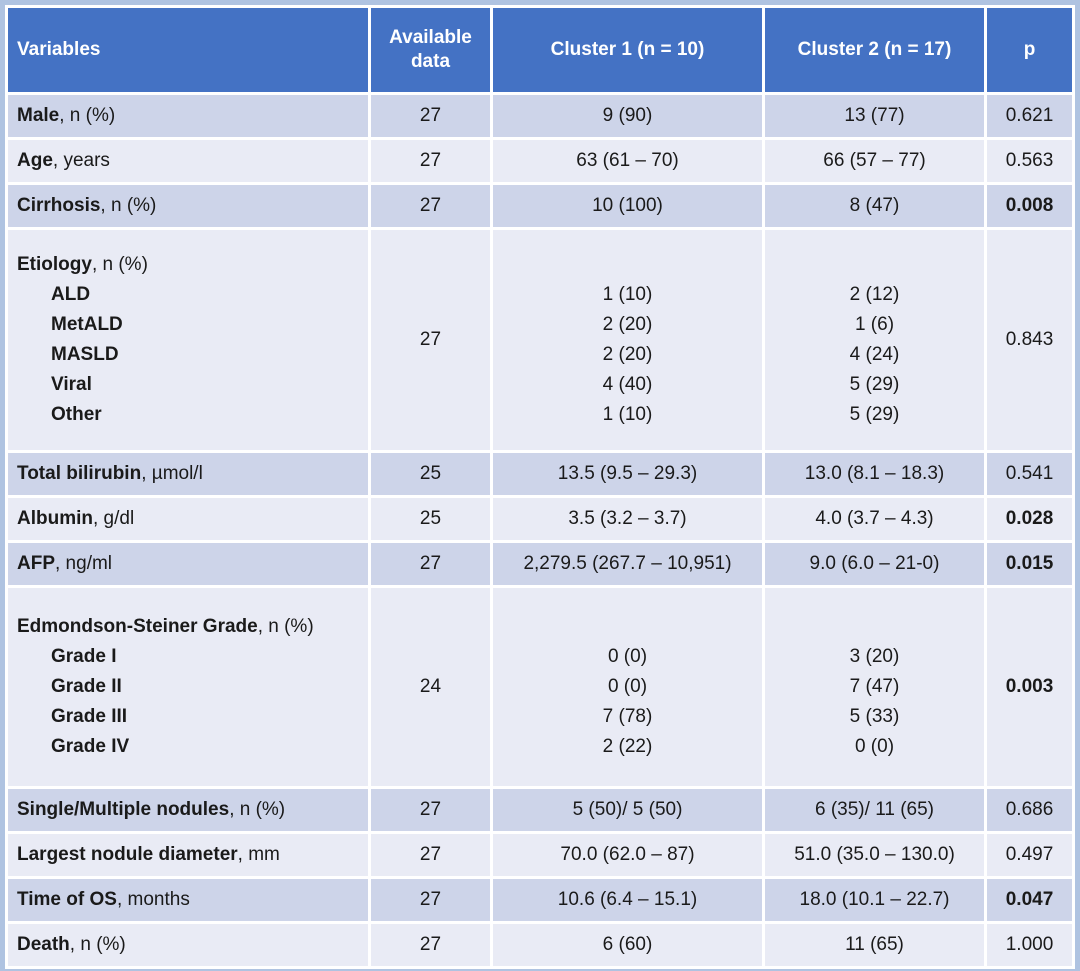  What do you see at coordinates (188, 116) in the screenshot?
I see `variable-cell: Male, n (%)` at bounding box center [188, 116].